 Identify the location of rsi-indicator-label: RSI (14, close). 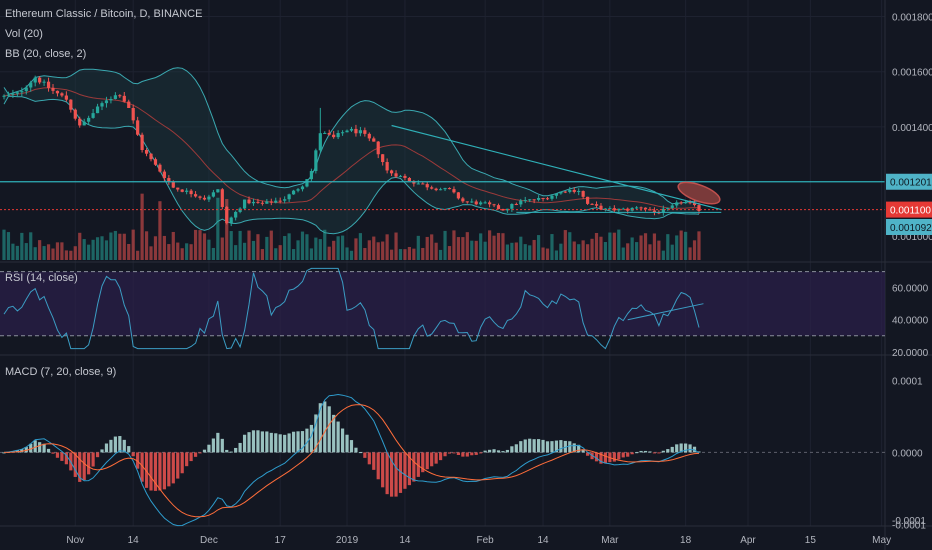
(41, 278).